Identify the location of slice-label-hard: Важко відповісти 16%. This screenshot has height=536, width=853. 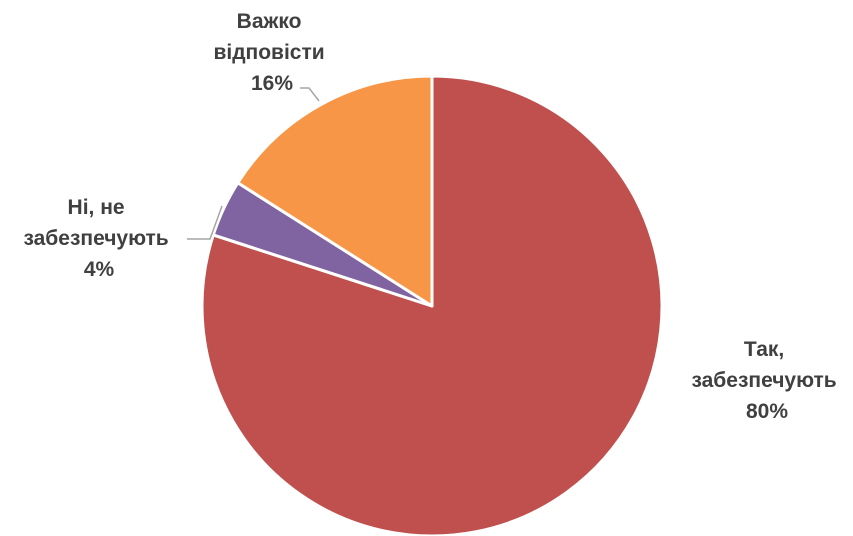
(271, 52).